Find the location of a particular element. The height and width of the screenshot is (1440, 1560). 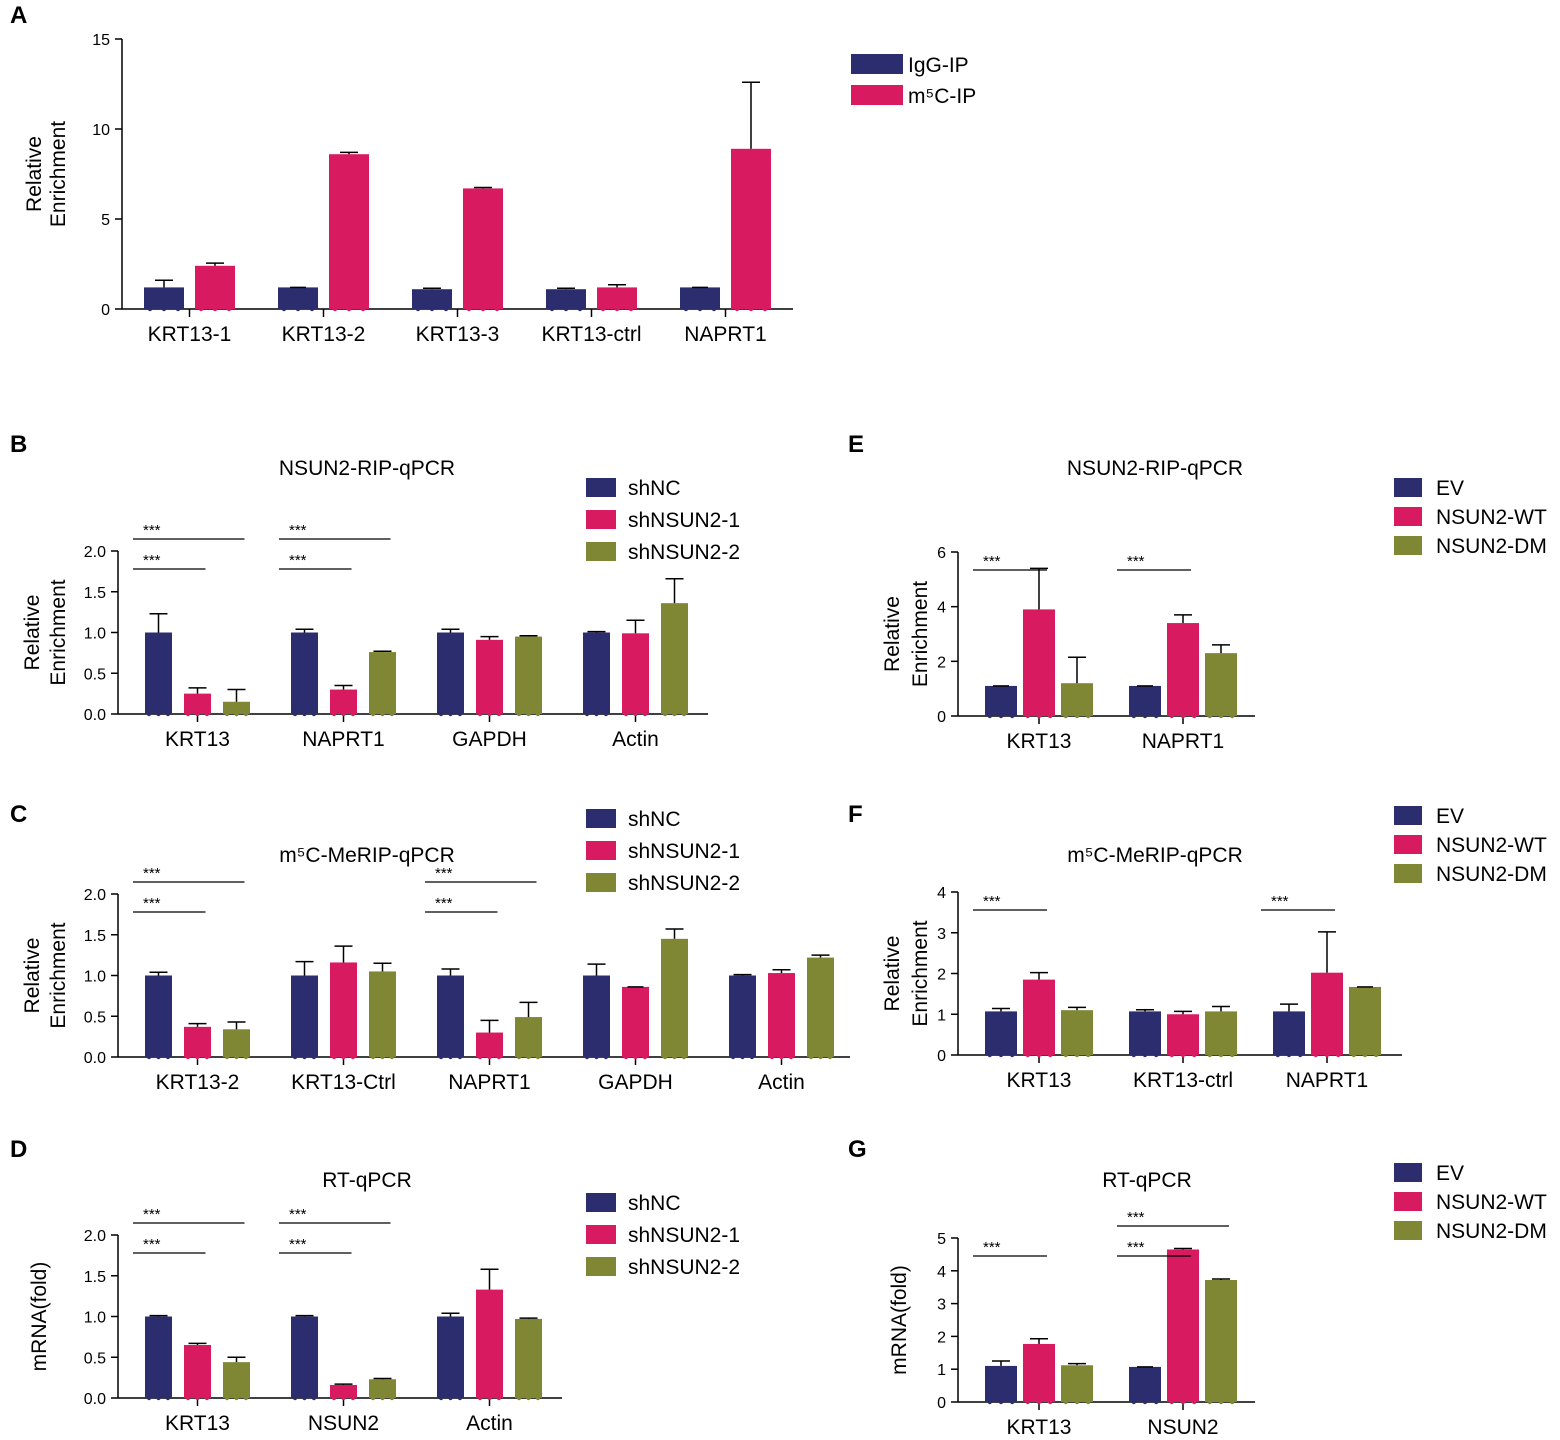

x-tick-label: GAPDH is located at coordinates (635, 1082).